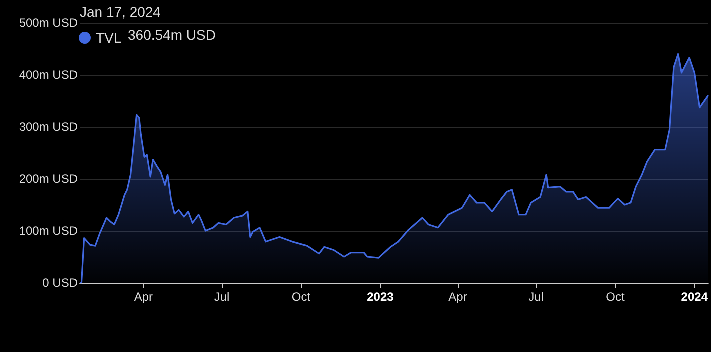  What do you see at coordinates (694, 297) in the screenshot?
I see `x-tick-label: 2024` at bounding box center [694, 297].